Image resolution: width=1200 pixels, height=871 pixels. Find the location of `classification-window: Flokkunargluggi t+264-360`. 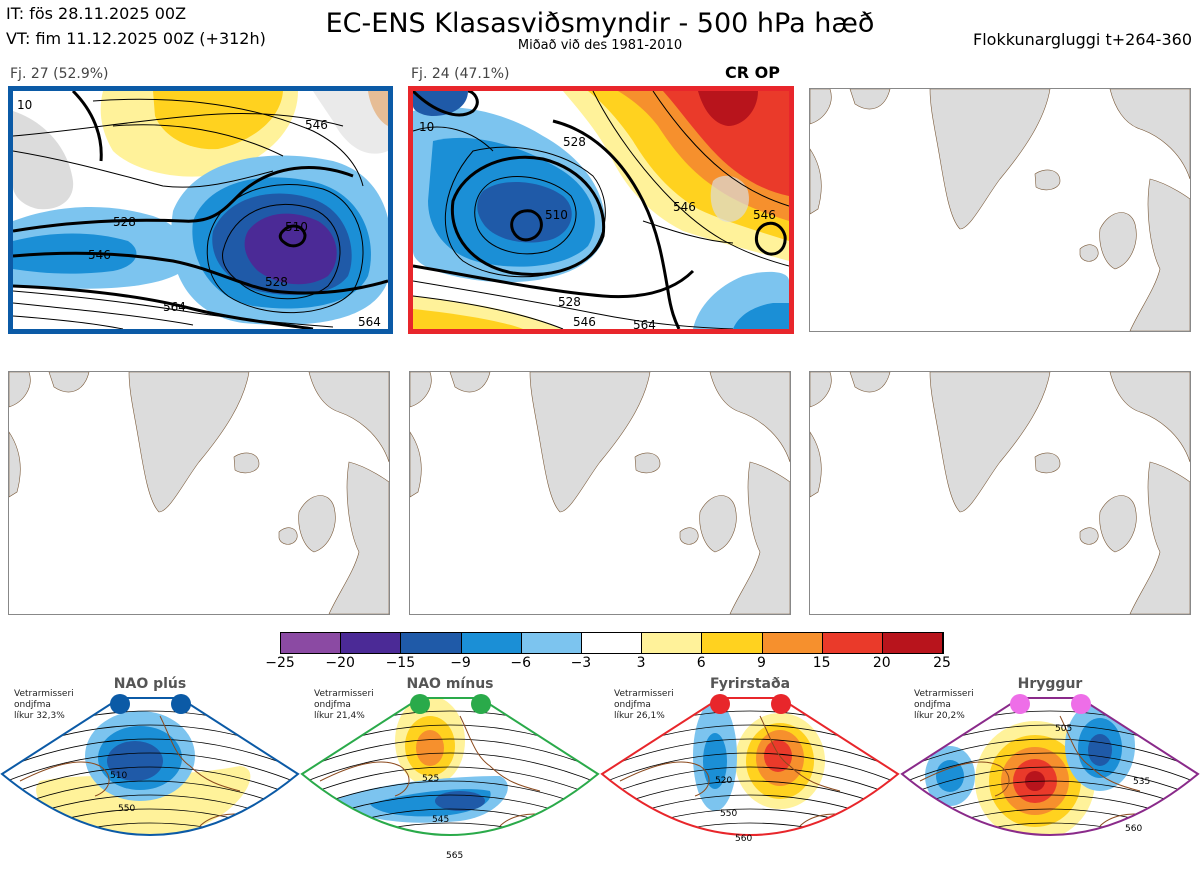

classification-window: Flokkunargluggi t+264-360 is located at coordinates (1082, 39).